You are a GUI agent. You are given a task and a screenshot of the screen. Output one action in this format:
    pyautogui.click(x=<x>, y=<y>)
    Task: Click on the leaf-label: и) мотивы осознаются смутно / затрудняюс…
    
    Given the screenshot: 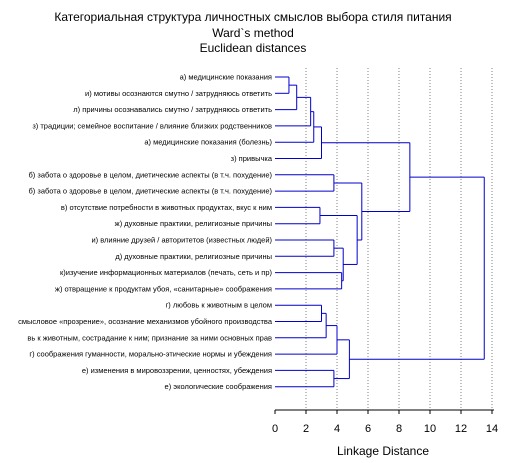 What is the action you would take?
    pyautogui.click(x=178, y=93)
    